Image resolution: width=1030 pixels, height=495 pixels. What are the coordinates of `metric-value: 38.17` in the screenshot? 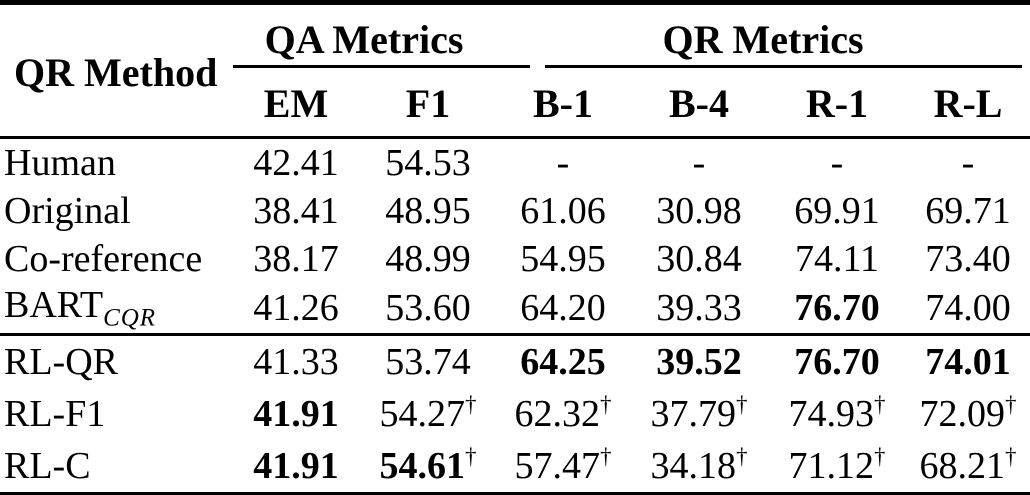 It's located at (296, 259).